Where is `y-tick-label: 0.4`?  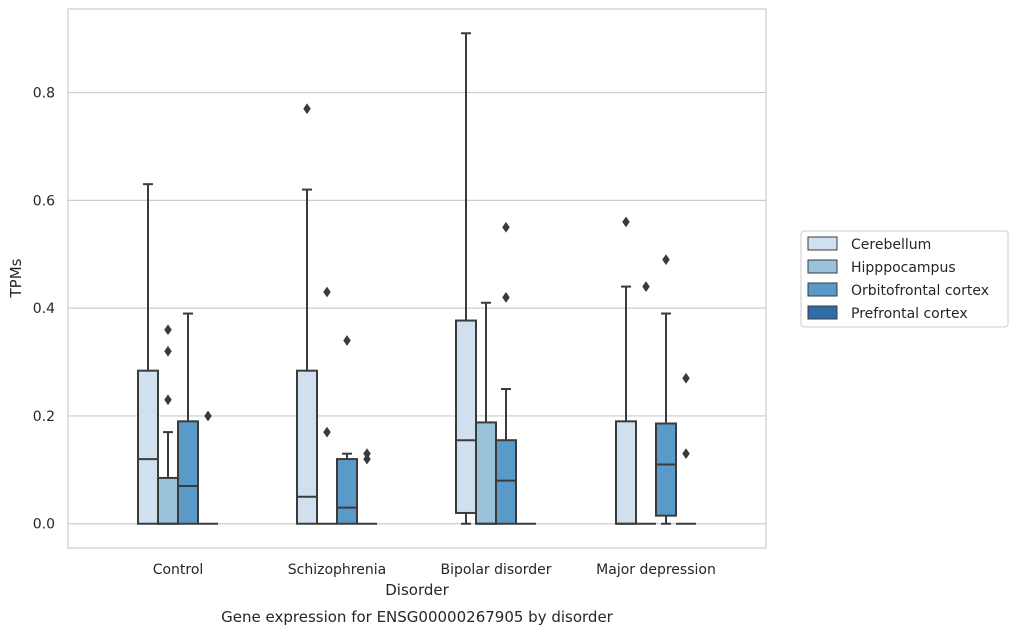
y-tick-label: 0.4 is located at coordinates (44, 309).